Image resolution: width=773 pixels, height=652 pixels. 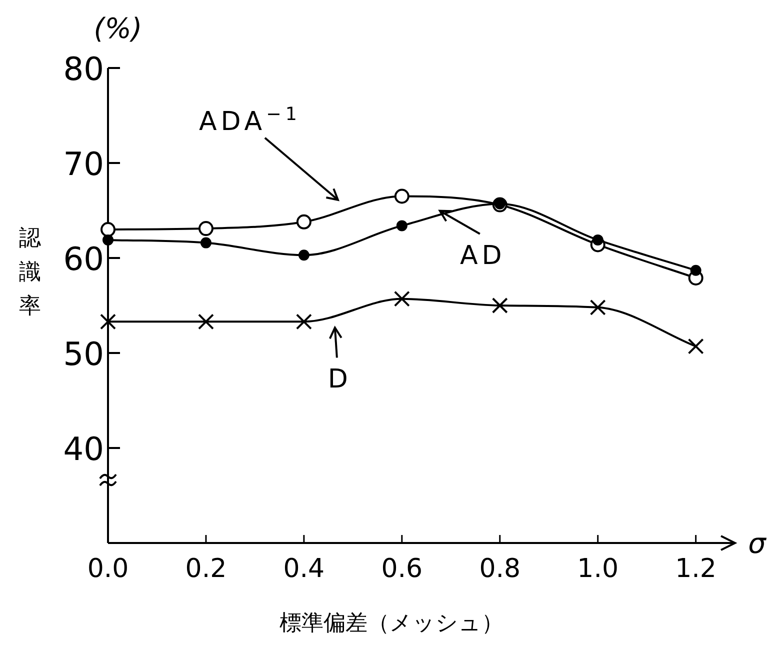 What do you see at coordinates (30, 272) in the screenshot?
I see `y-axis-title: 認識率` at bounding box center [30, 272].